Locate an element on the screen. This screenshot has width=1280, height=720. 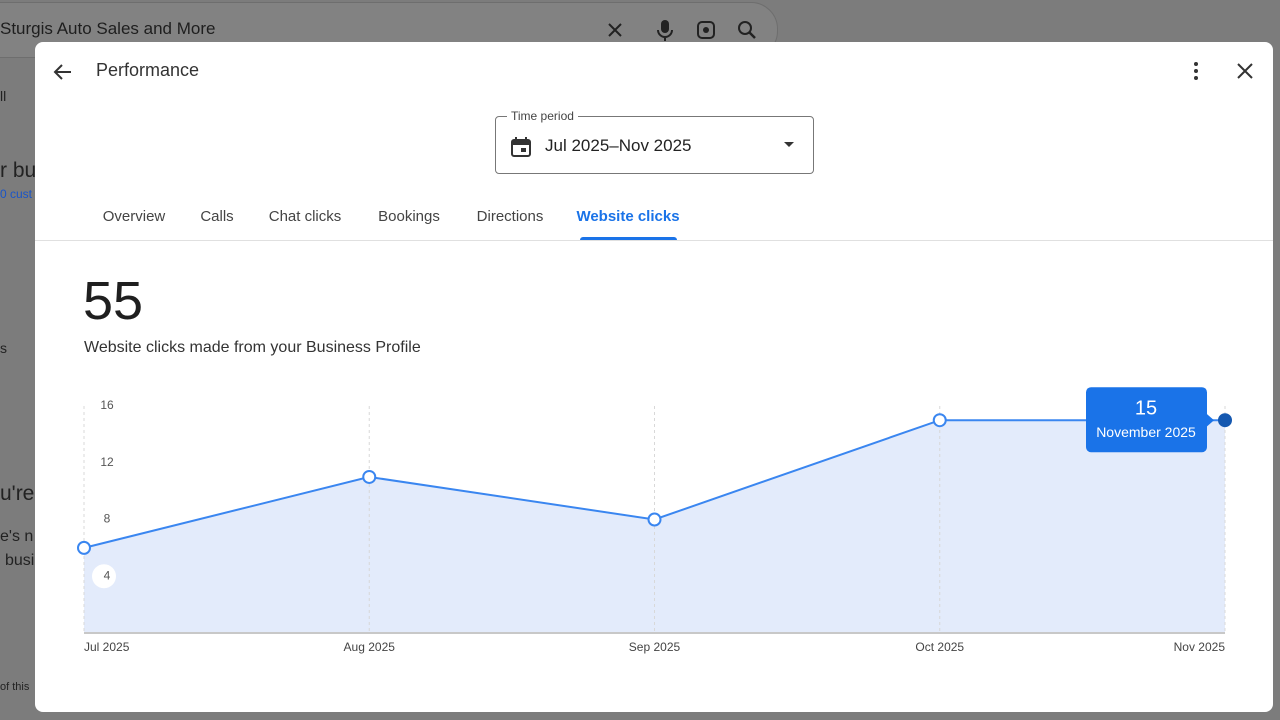
tooltip is located at coordinates (1146, 420).